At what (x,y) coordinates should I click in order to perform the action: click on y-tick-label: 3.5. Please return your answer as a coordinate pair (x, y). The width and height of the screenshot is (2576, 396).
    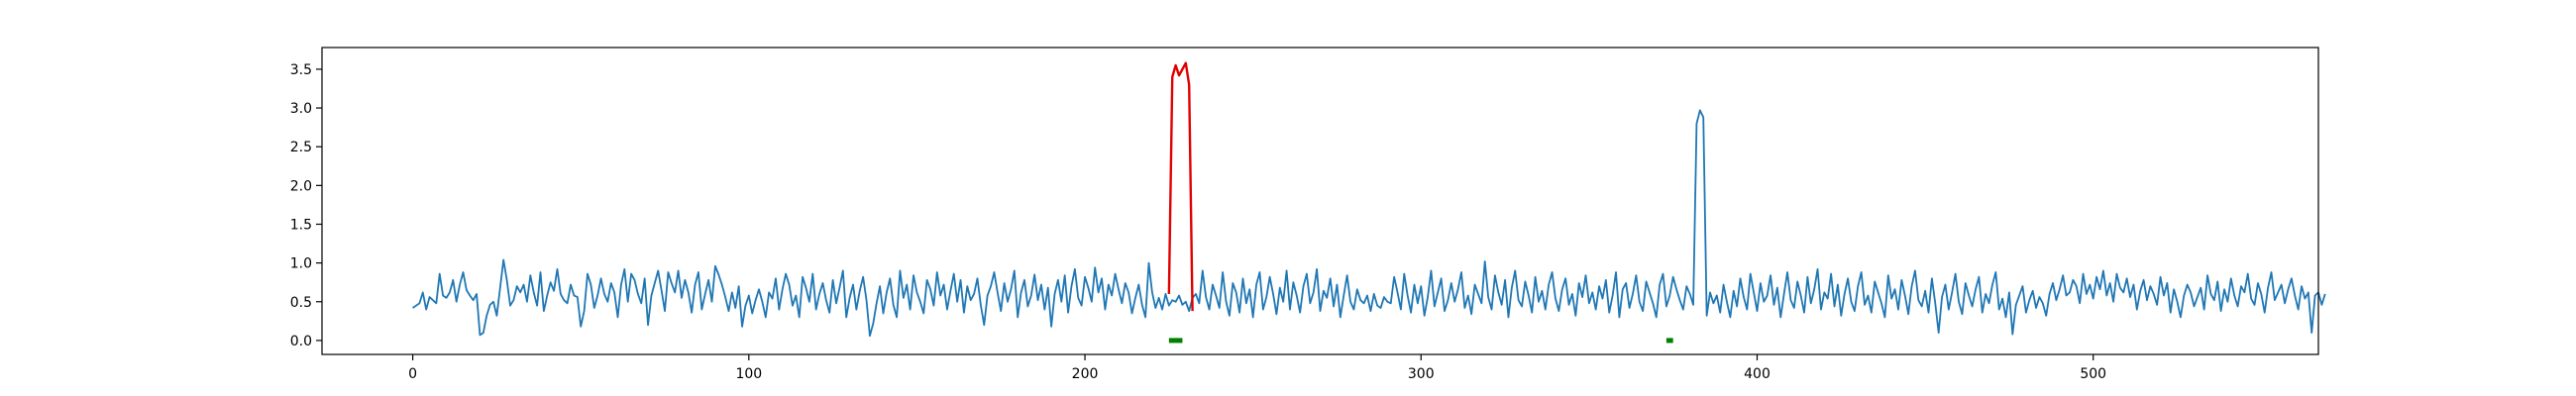
    Looking at the image, I should click on (301, 70).